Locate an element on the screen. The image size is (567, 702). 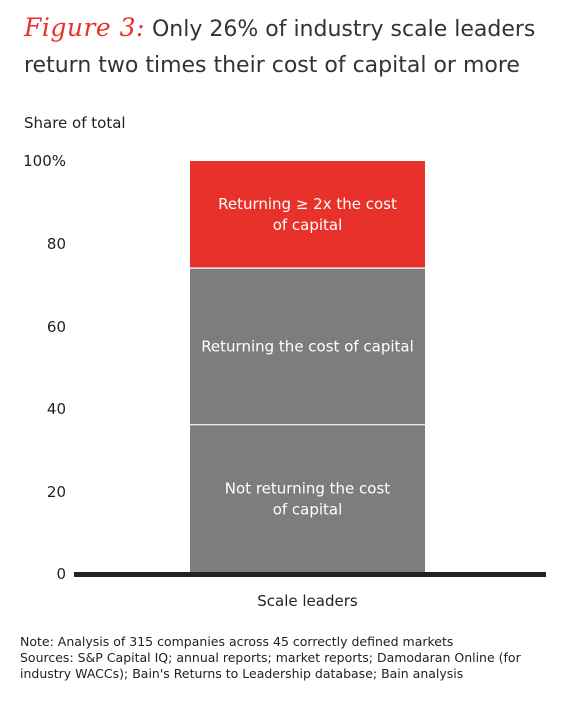
y-tick-40: 40 is located at coordinates (56, 409).